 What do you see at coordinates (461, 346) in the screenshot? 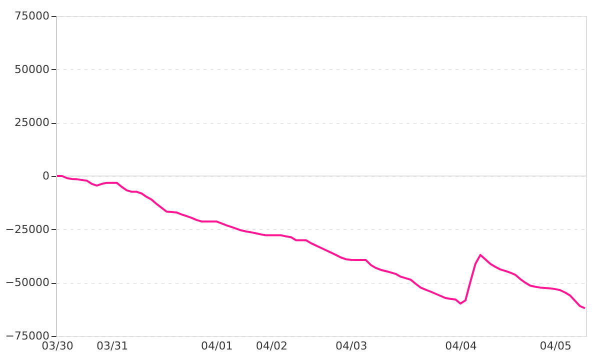
I see `x-tick-label: 04/04` at bounding box center [461, 346].